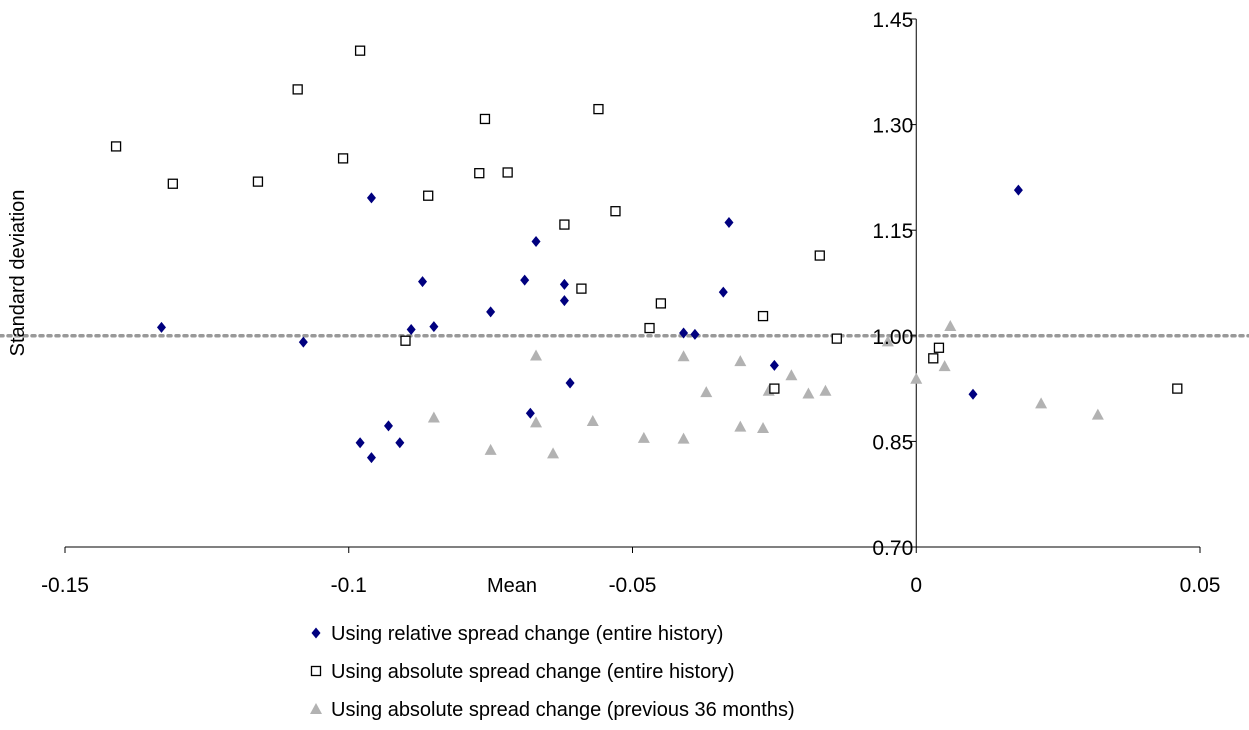 Image resolution: width=1249 pixels, height=730 pixels. I want to click on x-tick-label: 0.05, so click(1200, 585).